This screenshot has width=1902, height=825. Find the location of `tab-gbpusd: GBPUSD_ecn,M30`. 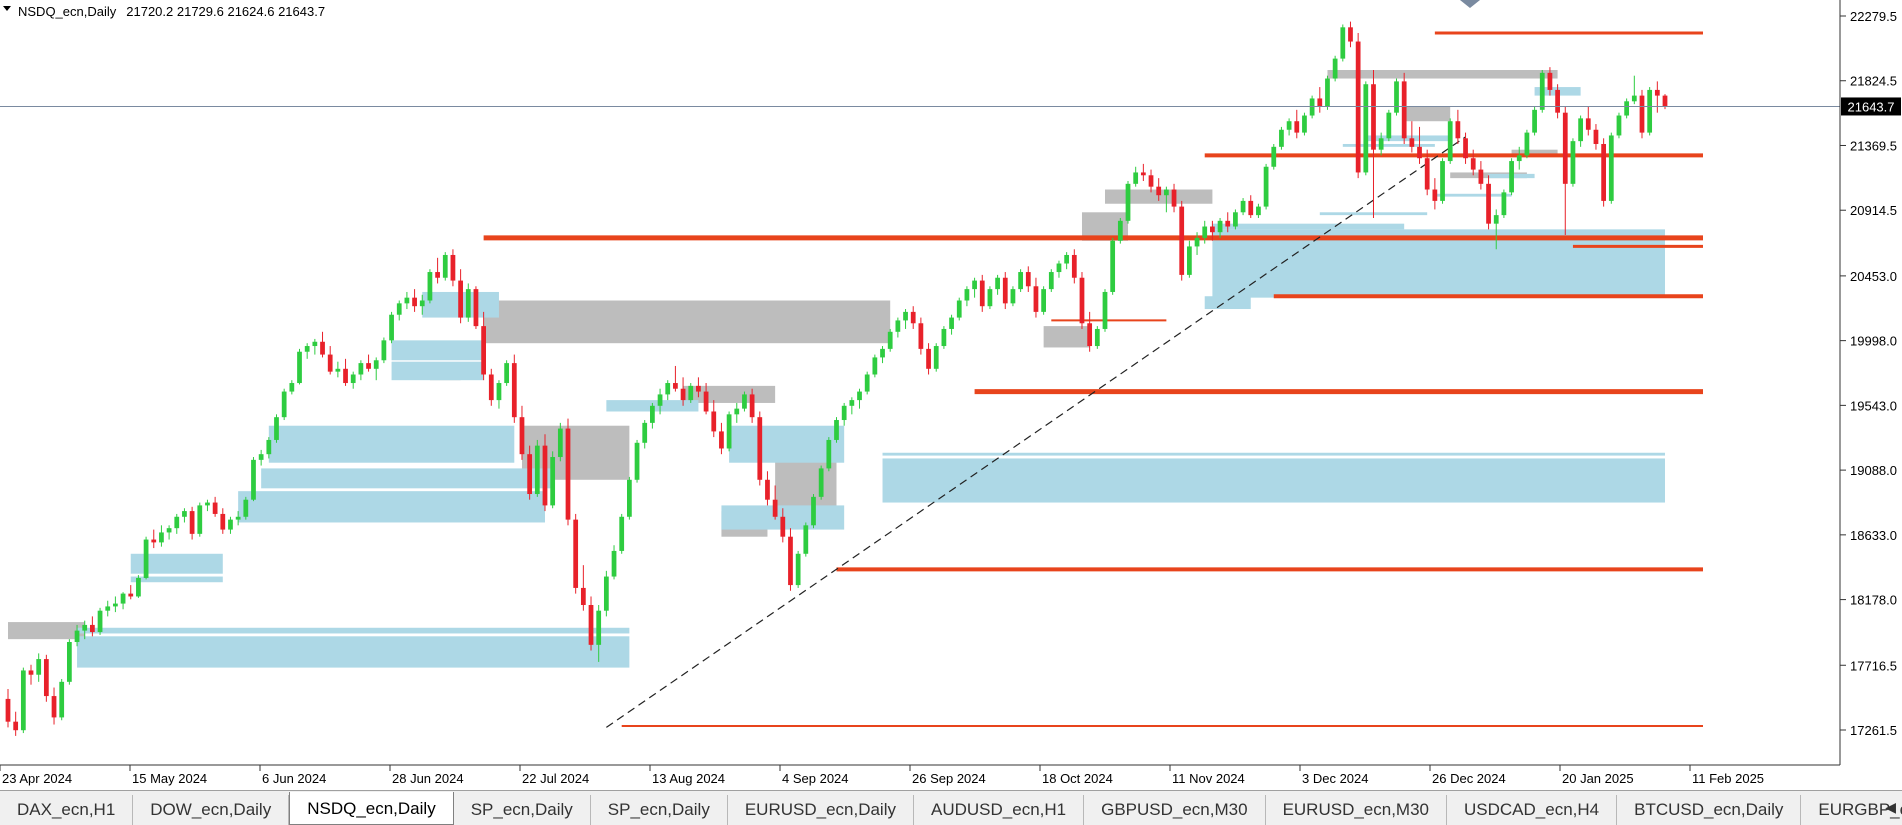

tab-gbpusd: GBPUSD_ecn,M30 is located at coordinates (1175, 810).